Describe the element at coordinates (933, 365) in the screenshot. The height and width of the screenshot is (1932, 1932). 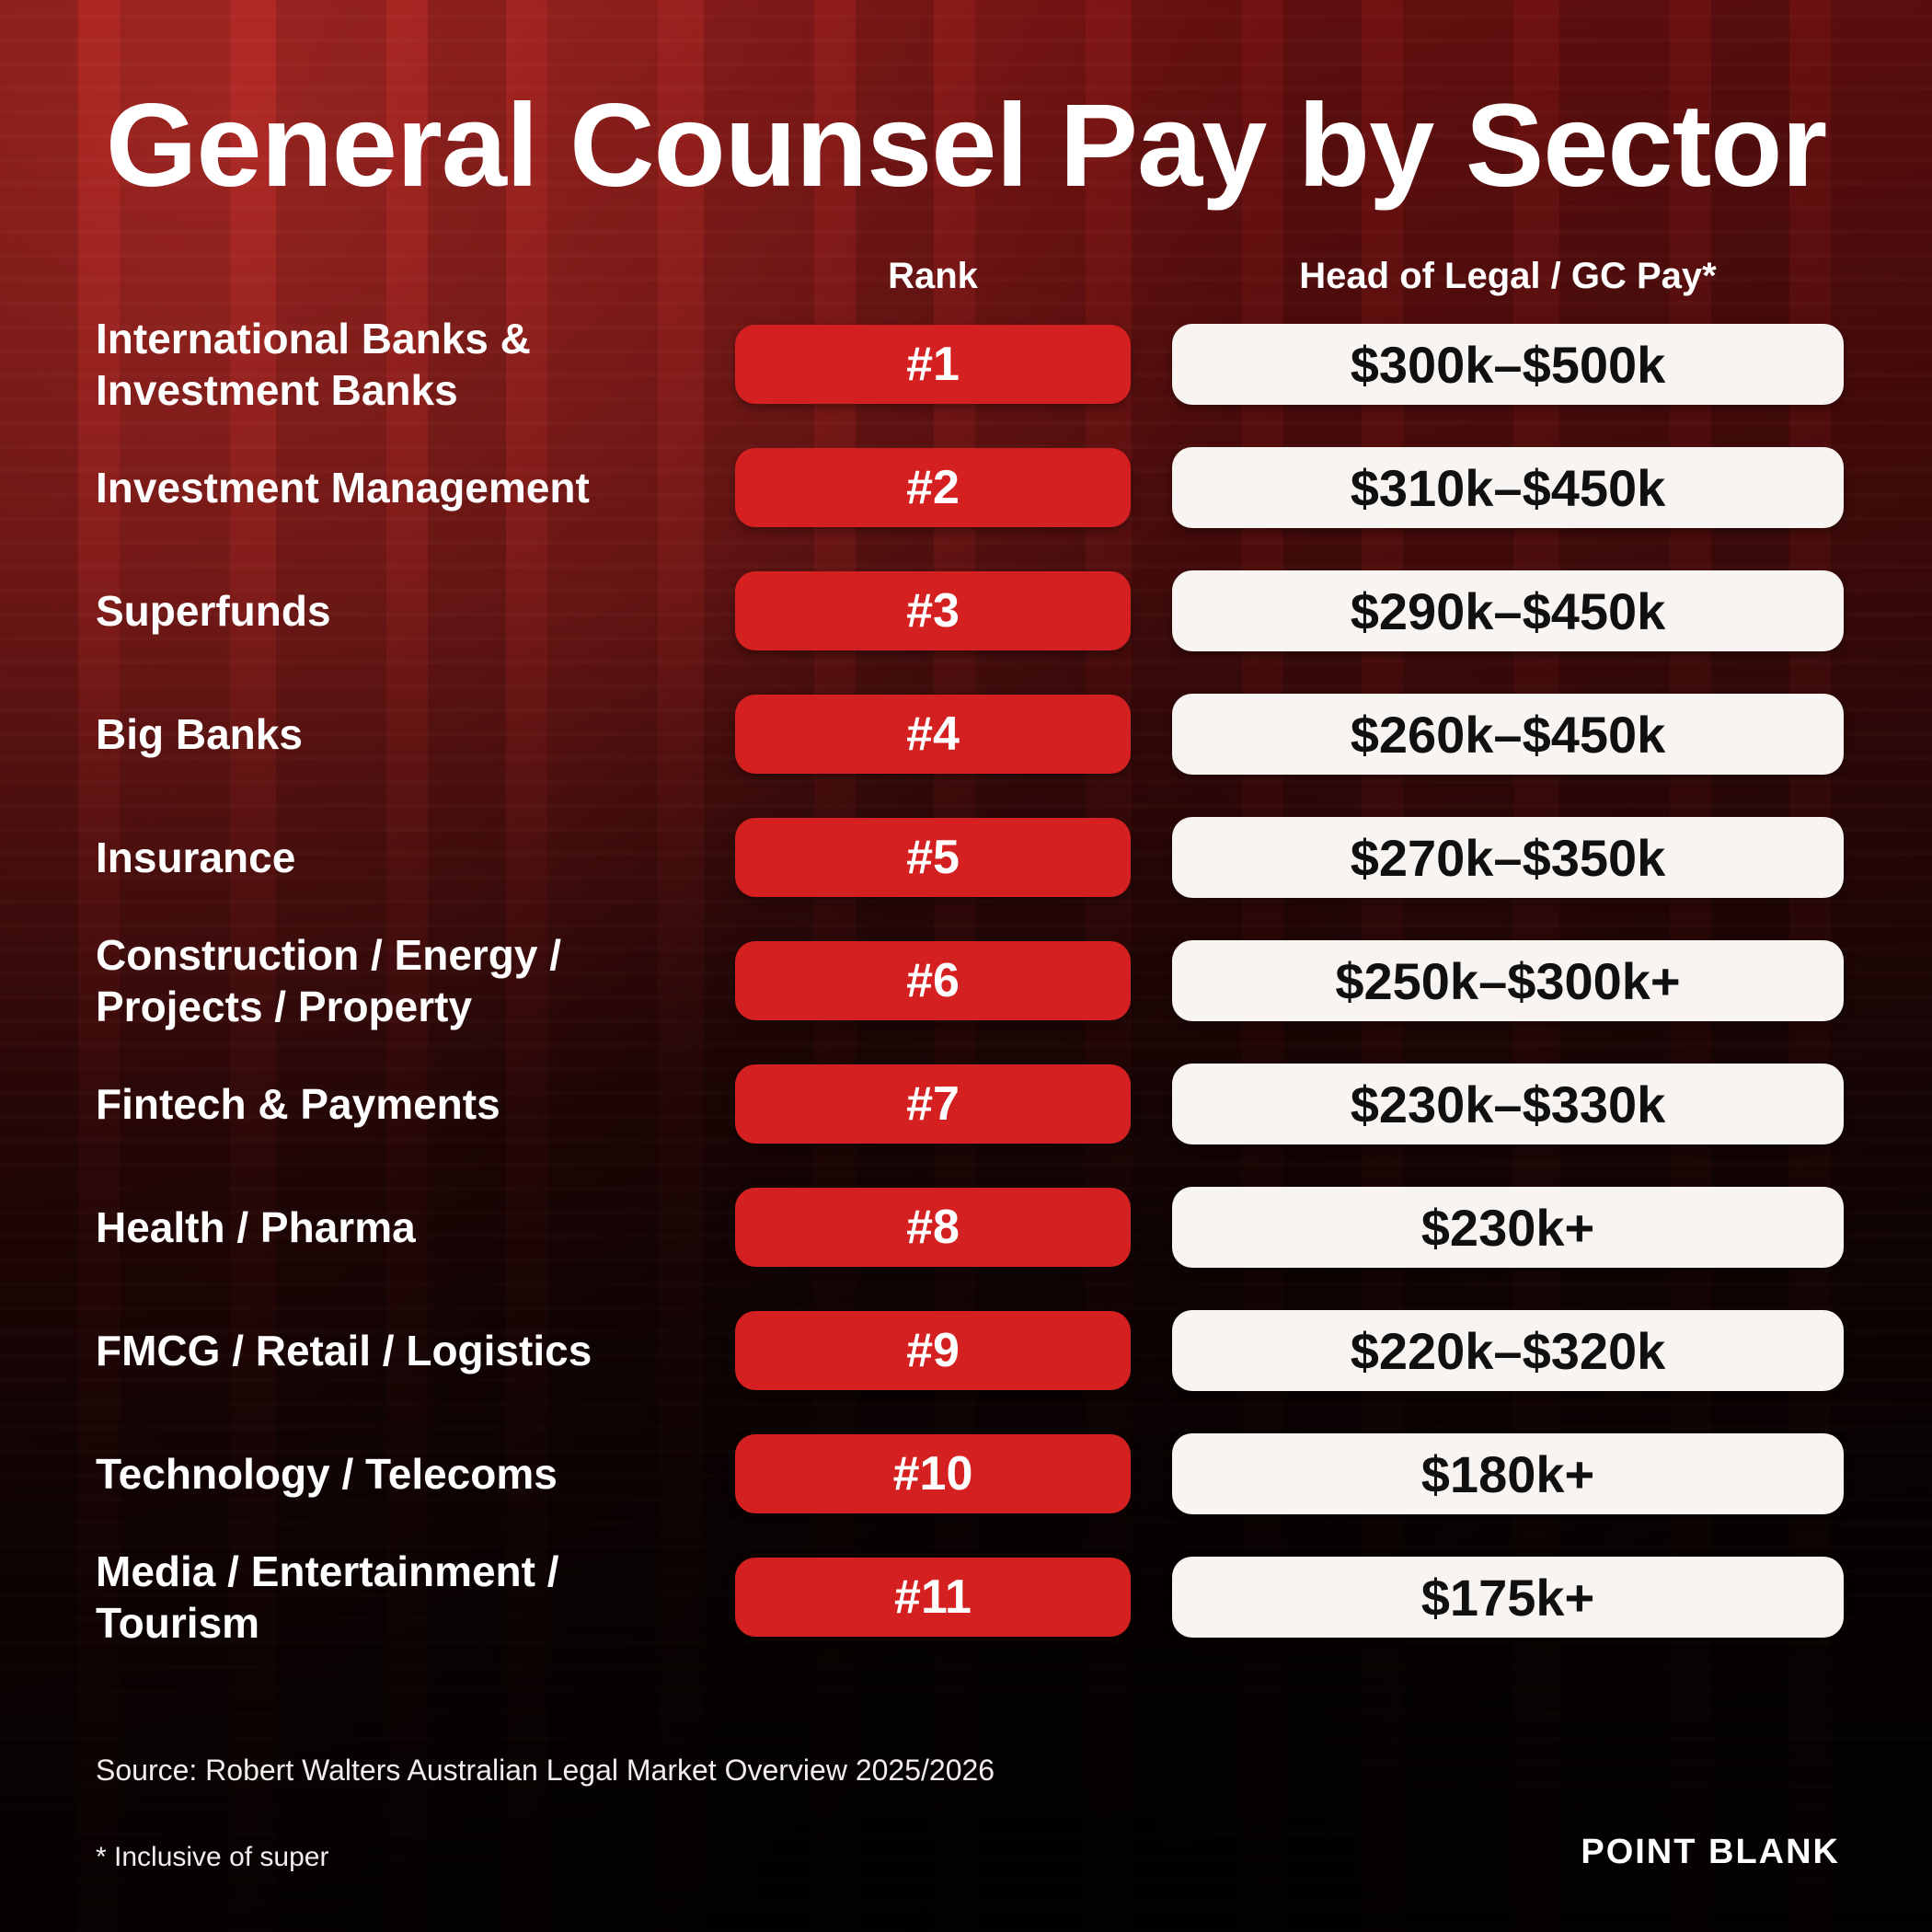
I see `rank-badge: #1` at that location.